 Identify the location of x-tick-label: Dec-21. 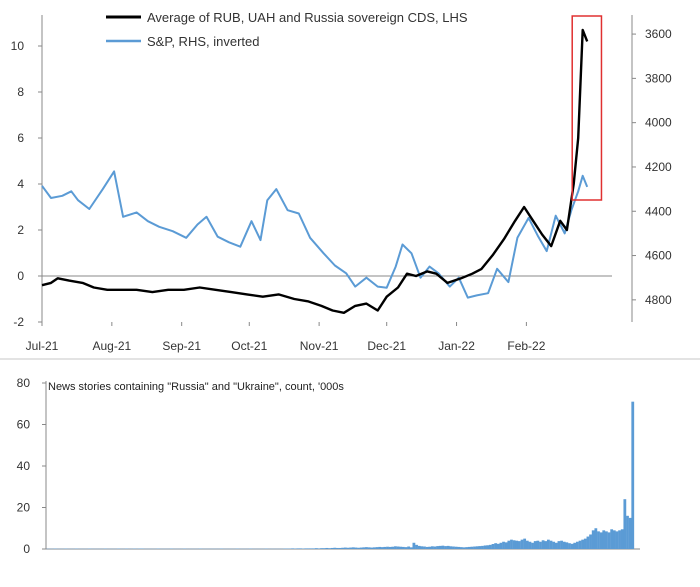
(386, 346).